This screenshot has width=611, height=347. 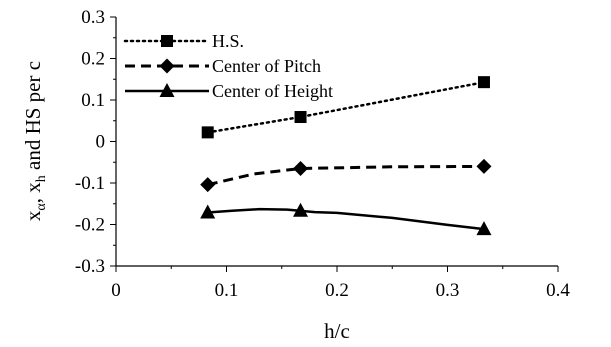 What do you see at coordinates (41, 207) in the screenshot?
I see `y-axis-title-sub-alpha: α` at bounding box center [41, 207].